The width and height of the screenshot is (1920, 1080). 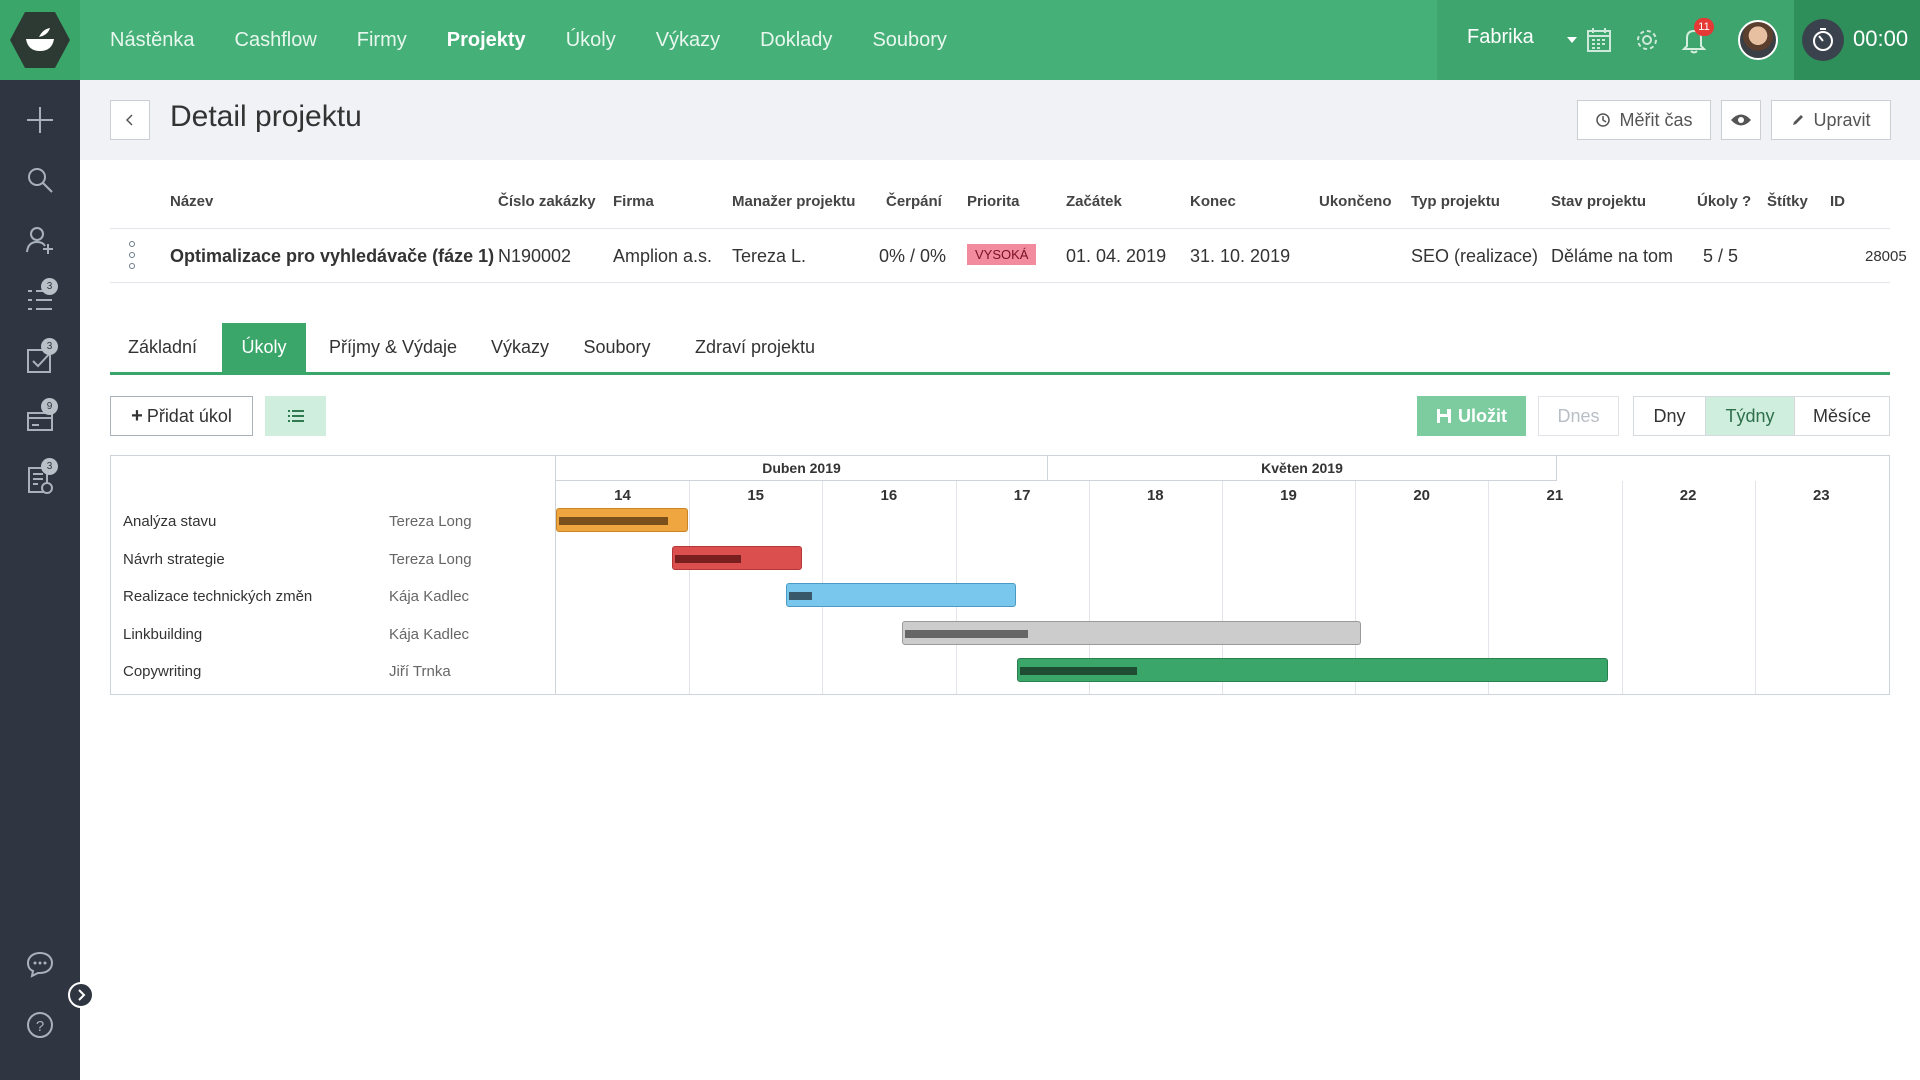 I want to click on edit-label: Upravit, so click(x=1842, y=119).